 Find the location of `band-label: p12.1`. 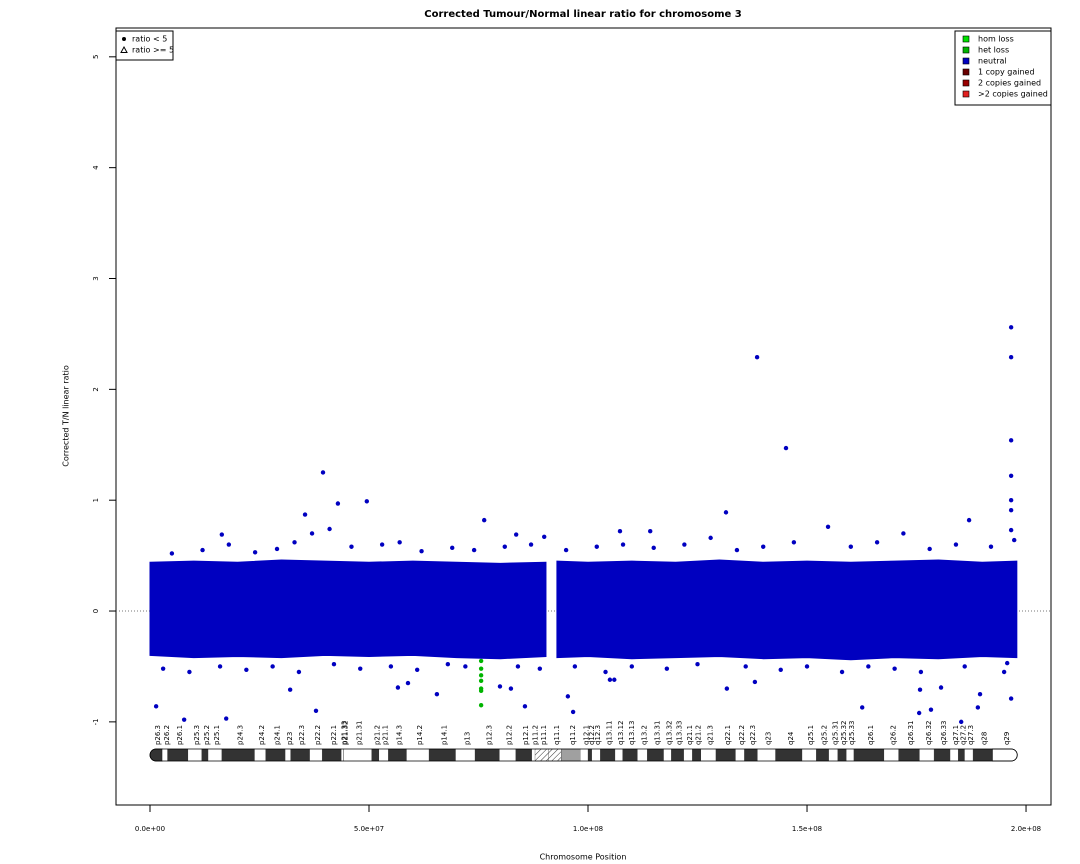

band-label: p12.1 is located at coordinates (526, 735).